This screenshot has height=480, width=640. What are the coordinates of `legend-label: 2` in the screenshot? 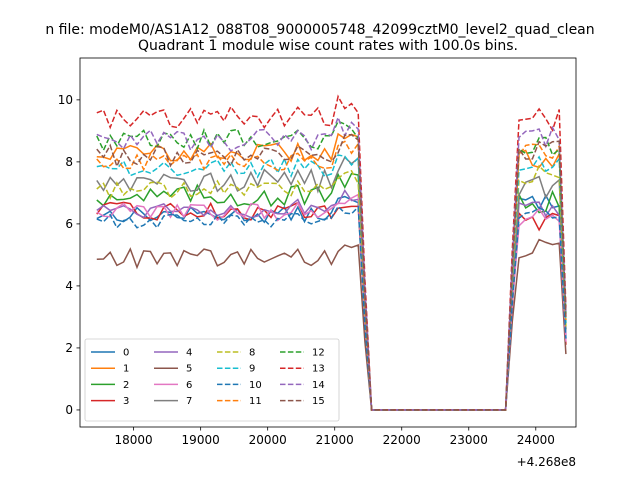 It's located at (126, 385).